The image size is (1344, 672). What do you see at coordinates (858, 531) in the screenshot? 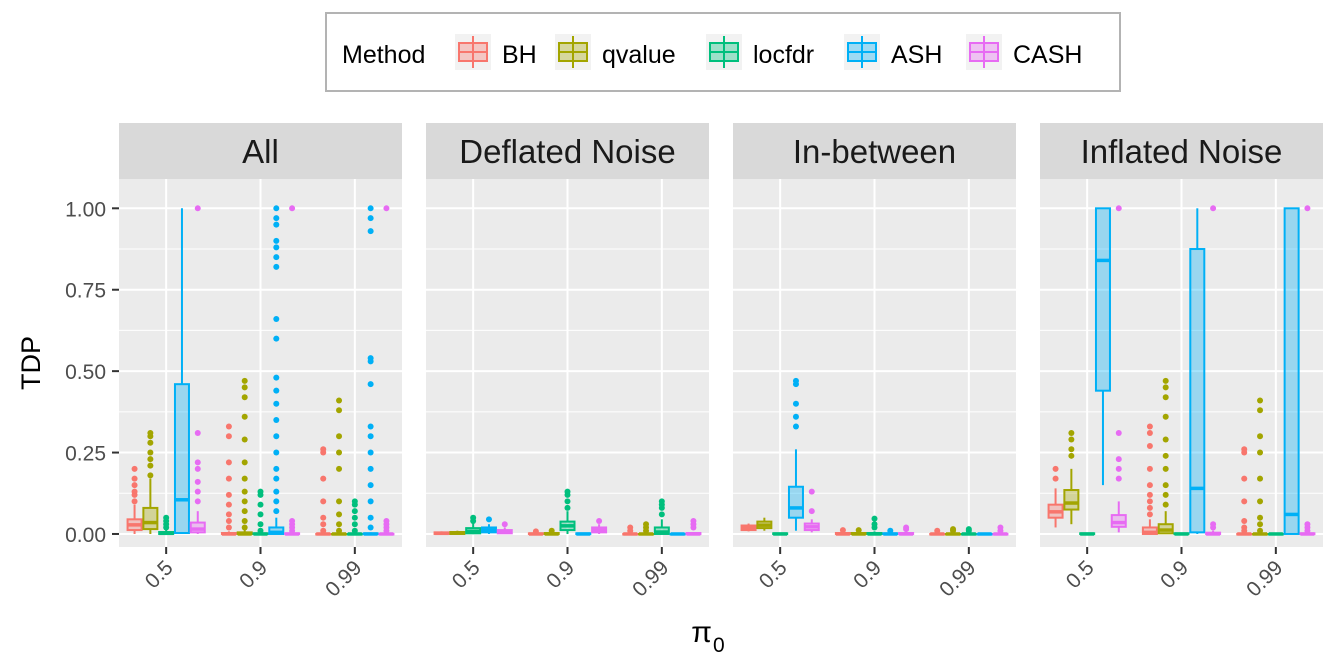
I see `box-qvalue-pi0-0.9` at bounding box center [858, 531].